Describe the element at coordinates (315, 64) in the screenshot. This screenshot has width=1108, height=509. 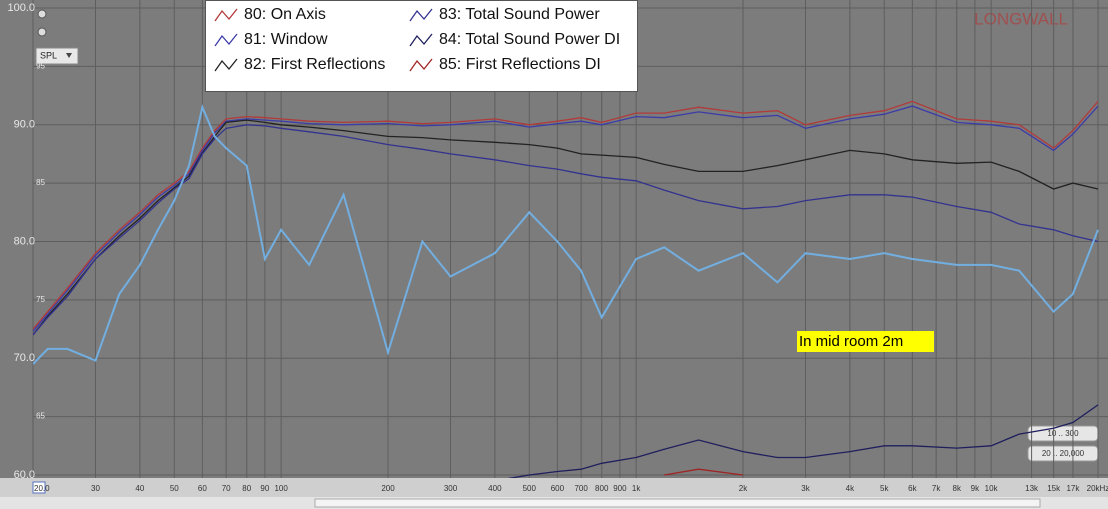
I see `legend-label: 82: First Reflections` at that location.